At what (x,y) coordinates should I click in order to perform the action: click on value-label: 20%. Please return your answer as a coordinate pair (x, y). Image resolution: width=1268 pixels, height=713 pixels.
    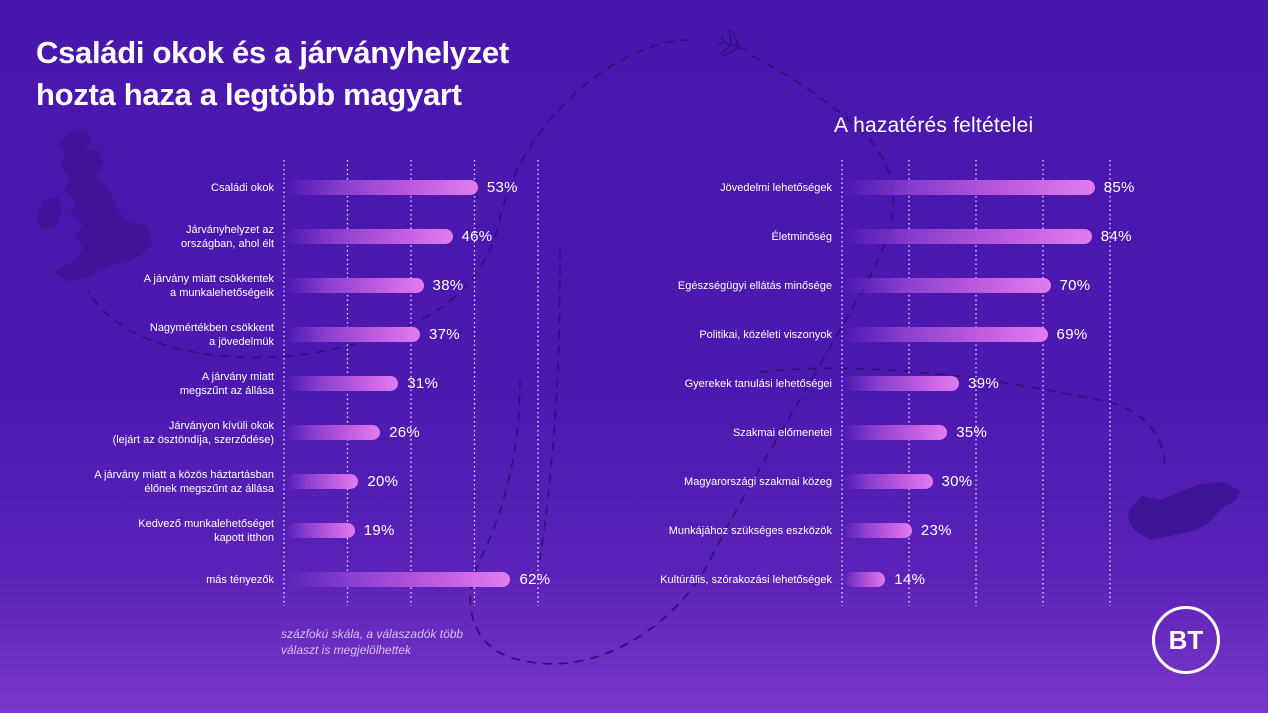
    Looking at the image, I should click on (383, 481).